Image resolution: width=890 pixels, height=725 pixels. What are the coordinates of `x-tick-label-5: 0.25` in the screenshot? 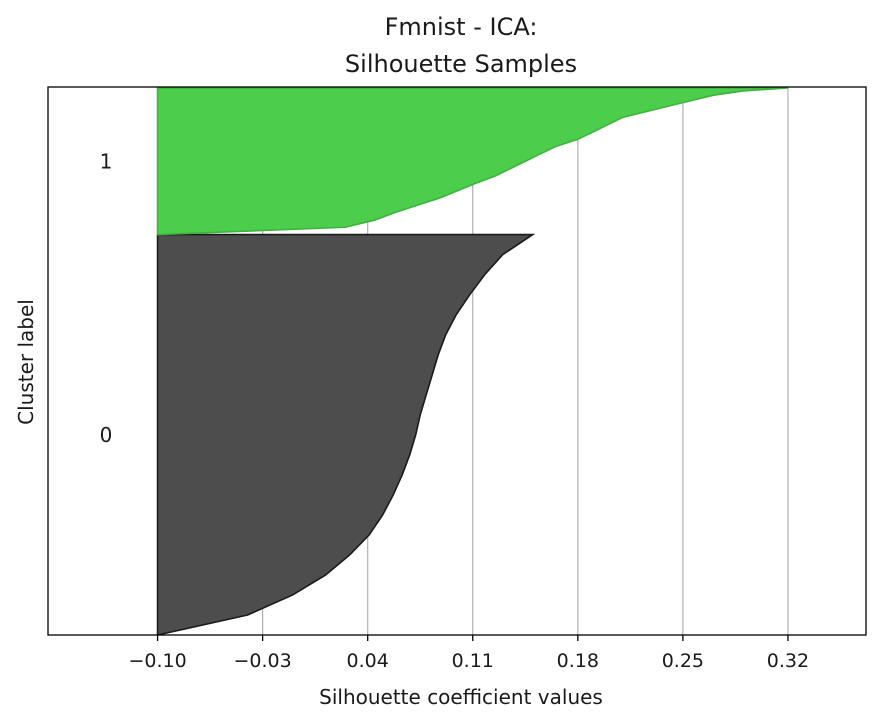 It's located at (683, 661).